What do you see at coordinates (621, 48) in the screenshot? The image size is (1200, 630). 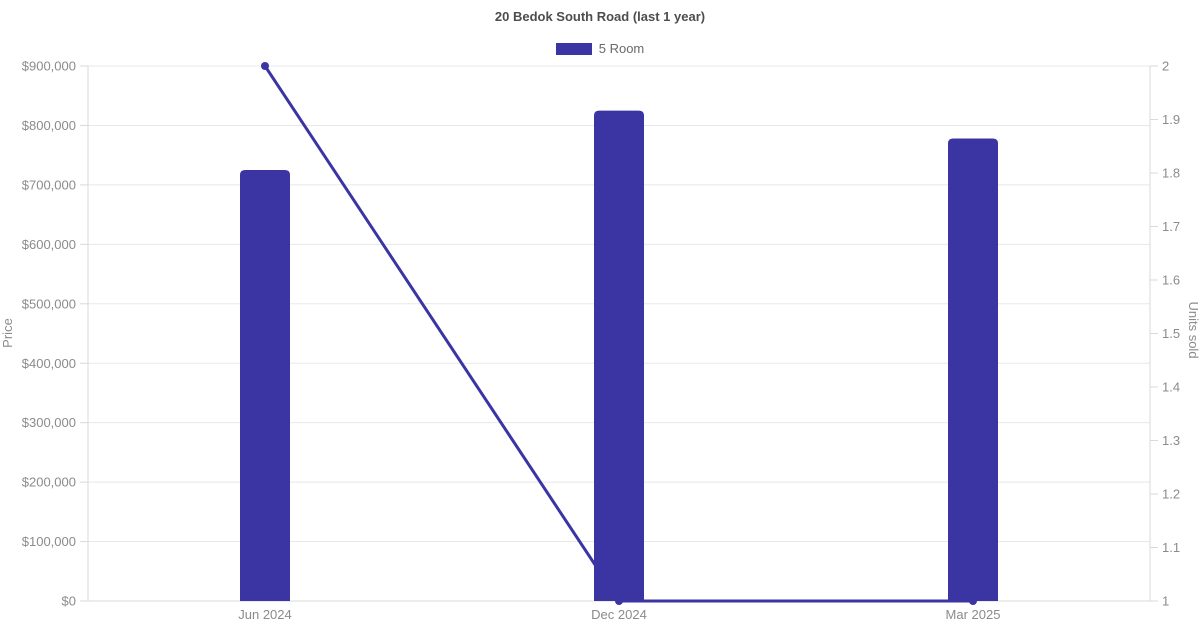 I see `legend-label: 5 Room` at bounding box center [621, 48].